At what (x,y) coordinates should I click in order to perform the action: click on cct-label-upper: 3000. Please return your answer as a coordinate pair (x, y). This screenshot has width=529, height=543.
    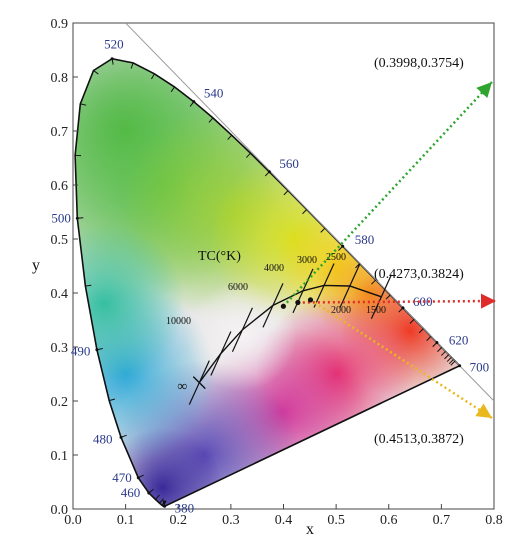
    Looking at the image, I should click on (307, 260).